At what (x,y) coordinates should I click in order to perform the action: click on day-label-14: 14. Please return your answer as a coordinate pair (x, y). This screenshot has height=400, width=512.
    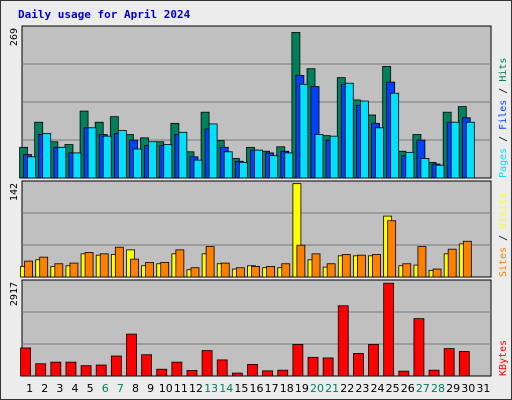
    Looking at the image, I should click on (226, 388).